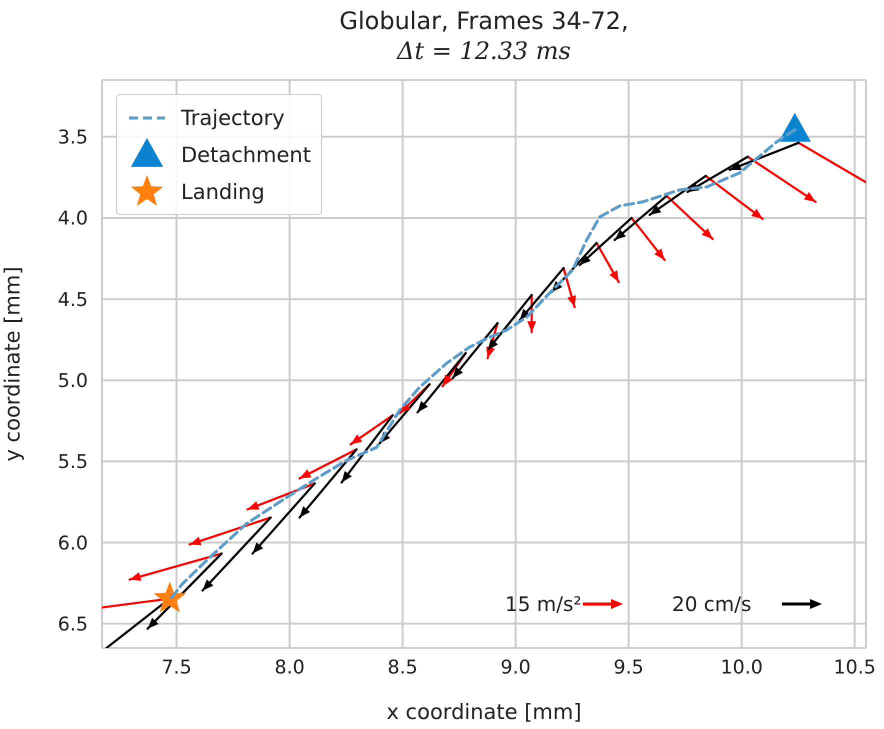  Describe the element at coordinates (73, 137) in the screenshot. I see `y-tick-label: 3.5` at that location.